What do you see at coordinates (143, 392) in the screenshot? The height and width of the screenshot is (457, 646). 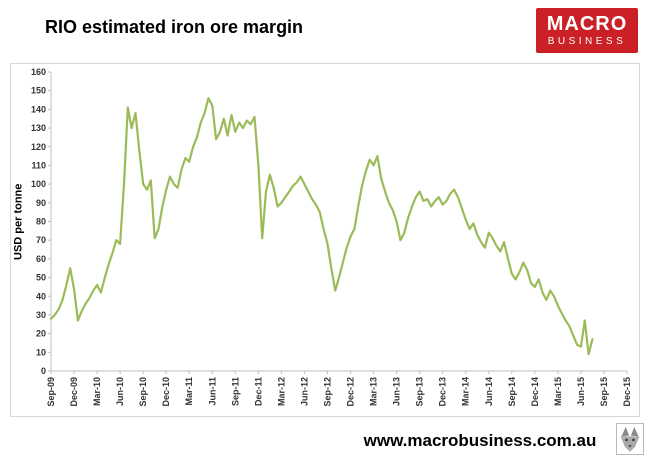 I see `x-tick-label: Sep-10` at bounding box center [143, 392].